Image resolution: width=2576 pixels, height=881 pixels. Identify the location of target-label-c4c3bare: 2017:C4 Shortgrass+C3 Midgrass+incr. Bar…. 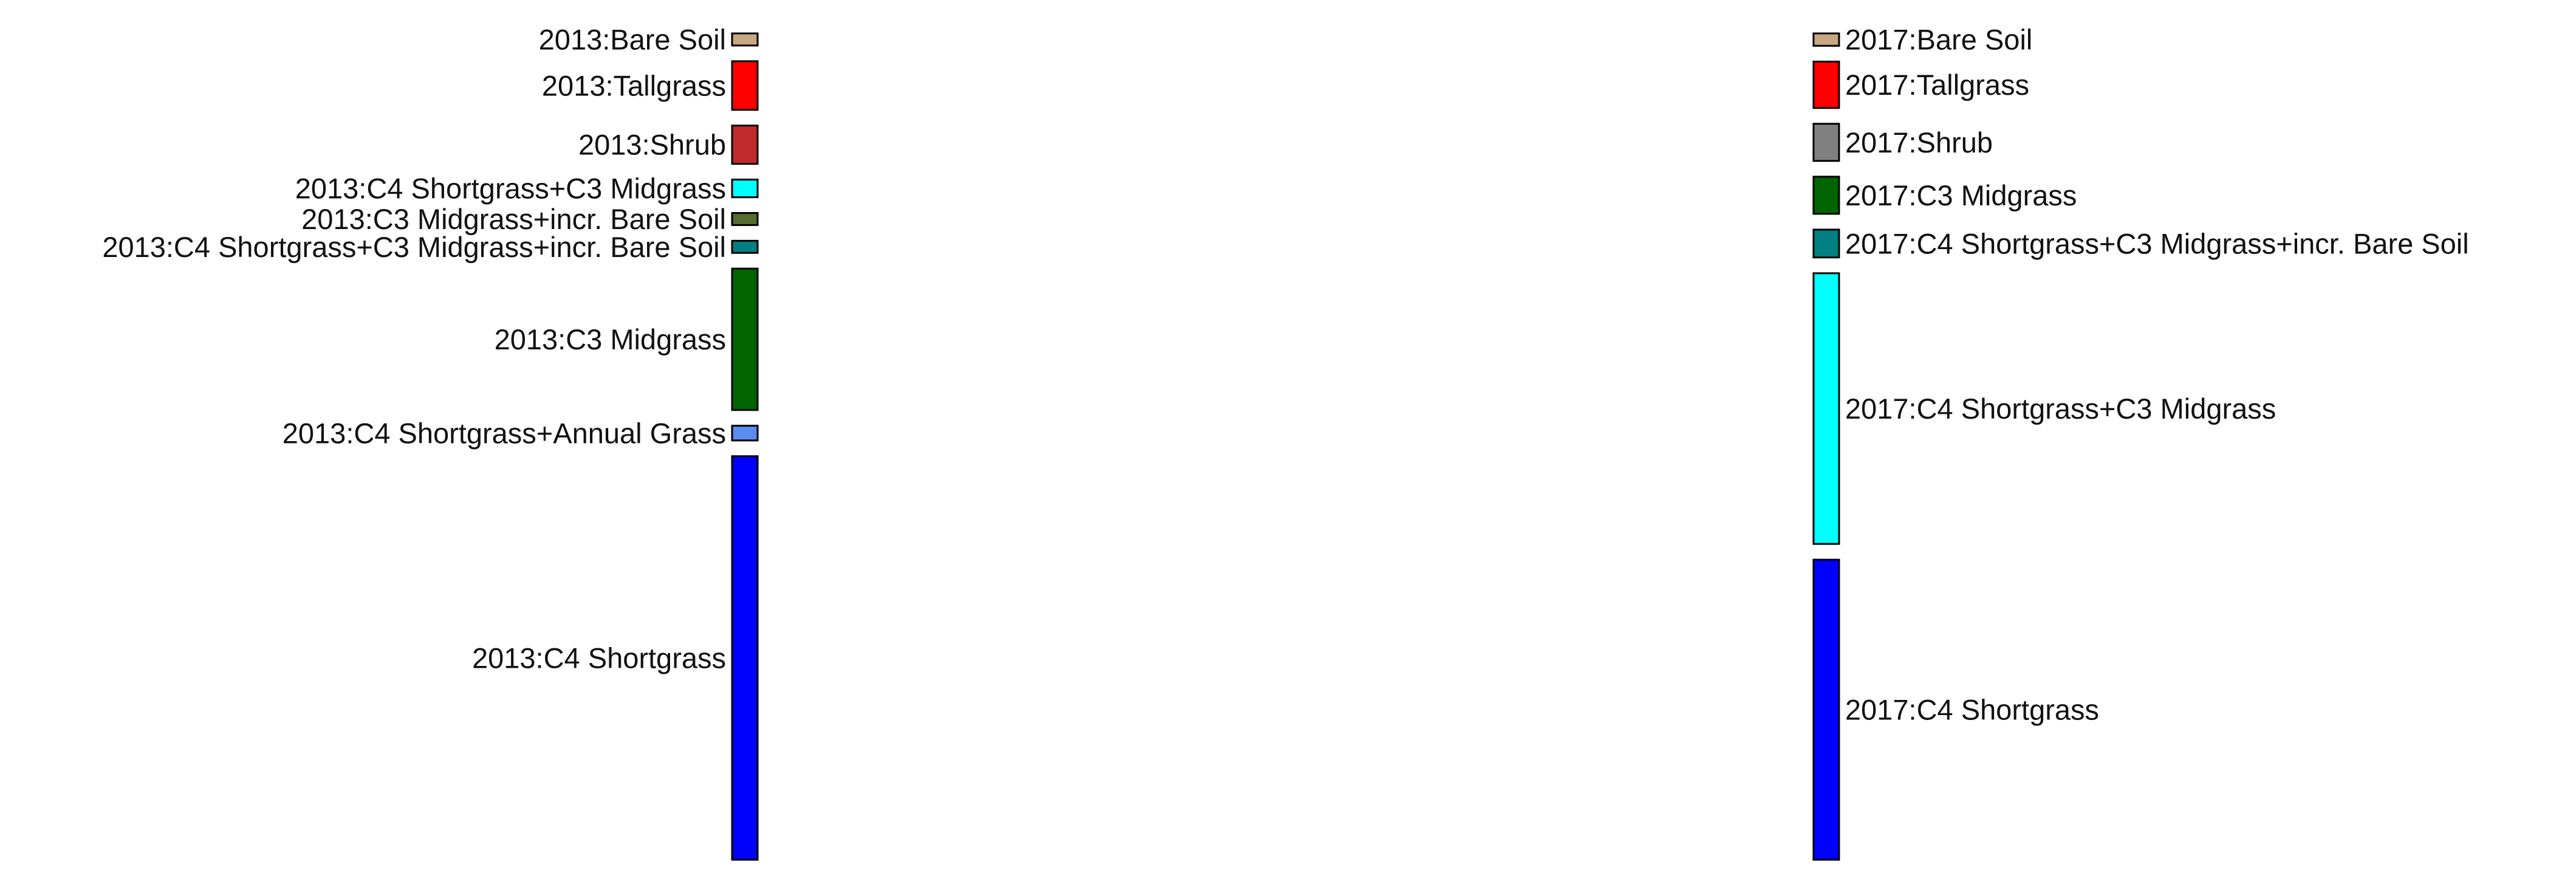
(2157, 243).